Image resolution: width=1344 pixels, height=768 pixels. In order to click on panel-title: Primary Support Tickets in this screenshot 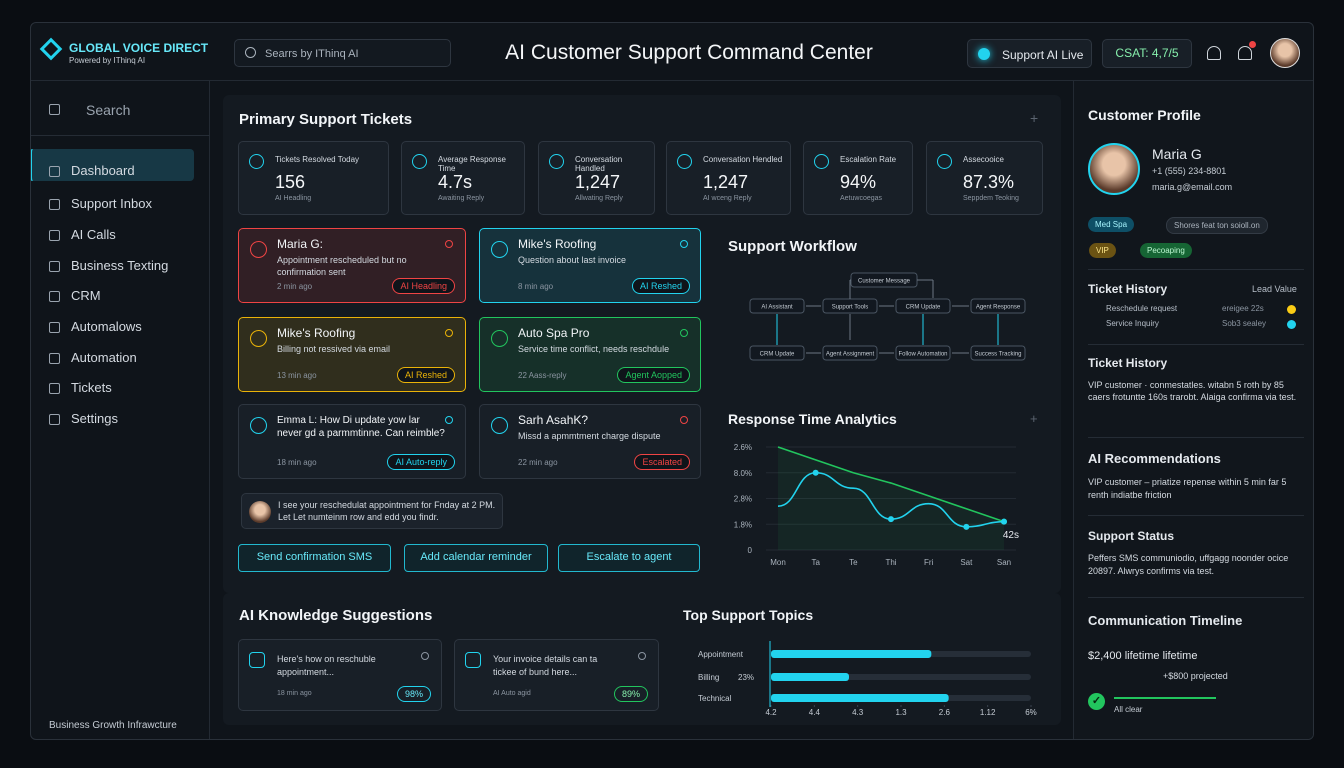, I will do `click(326, 119)`.